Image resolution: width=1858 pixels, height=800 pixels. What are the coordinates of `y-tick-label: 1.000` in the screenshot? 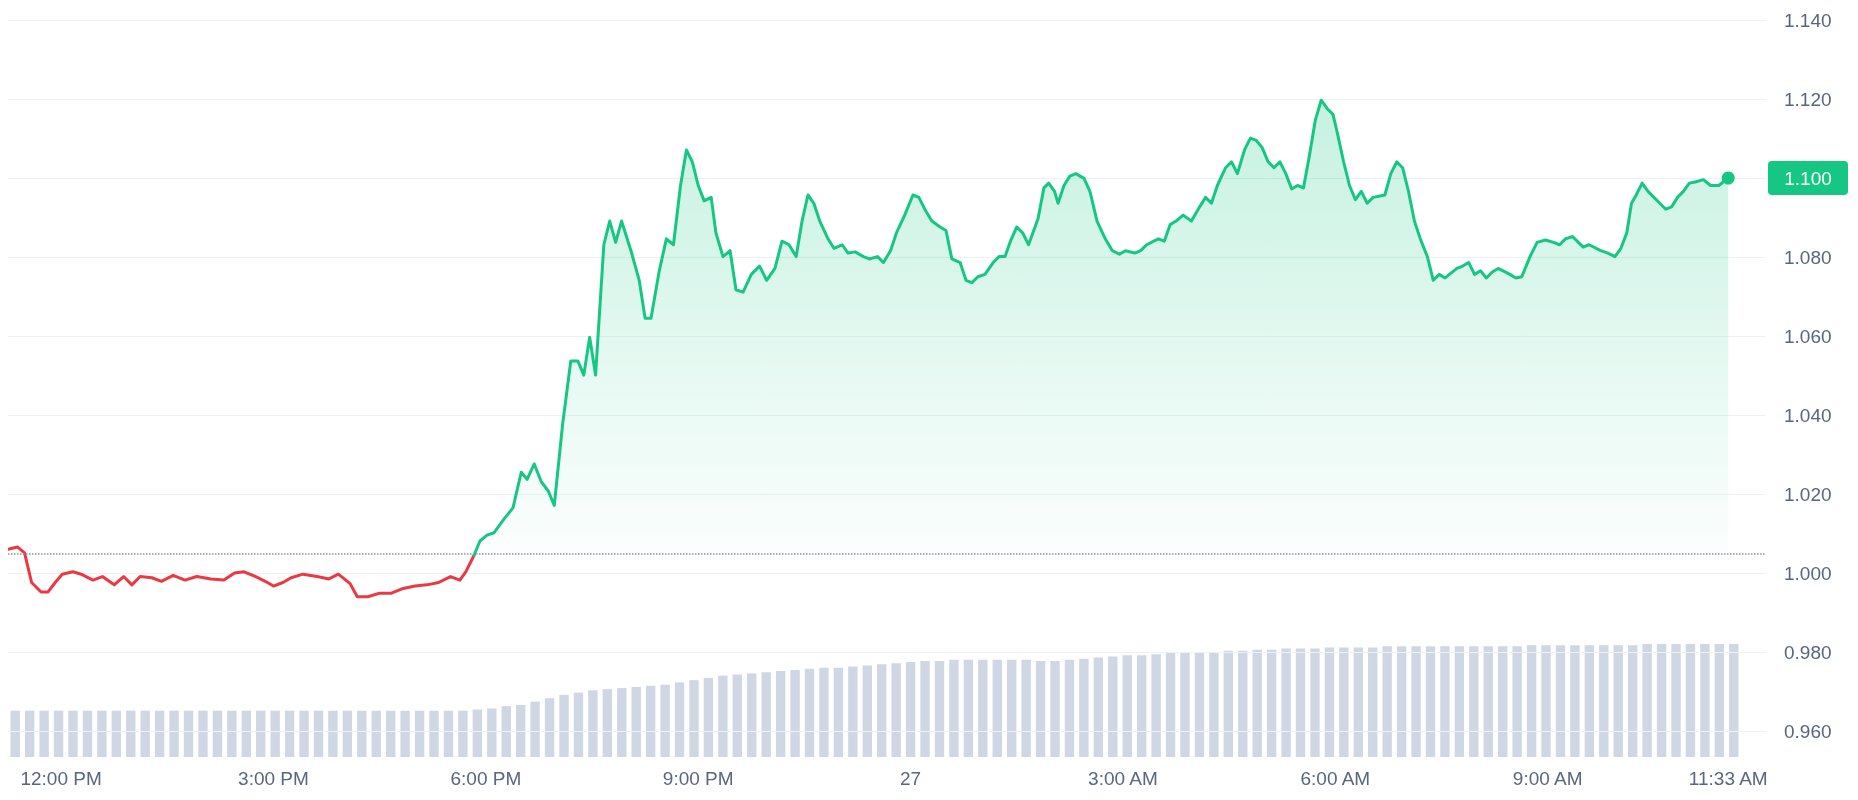 It's located at (1808, 573).